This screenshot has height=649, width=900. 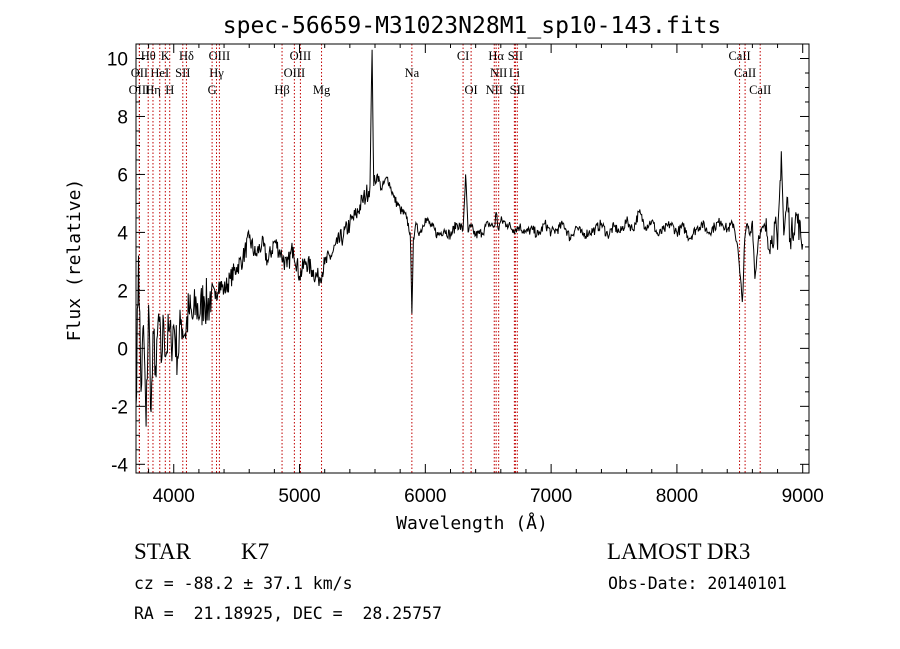 What do you see at coordinates (159, 73) in the screenshot?
I see `line-marker-label: HeI` at bounding box center [159, 73].